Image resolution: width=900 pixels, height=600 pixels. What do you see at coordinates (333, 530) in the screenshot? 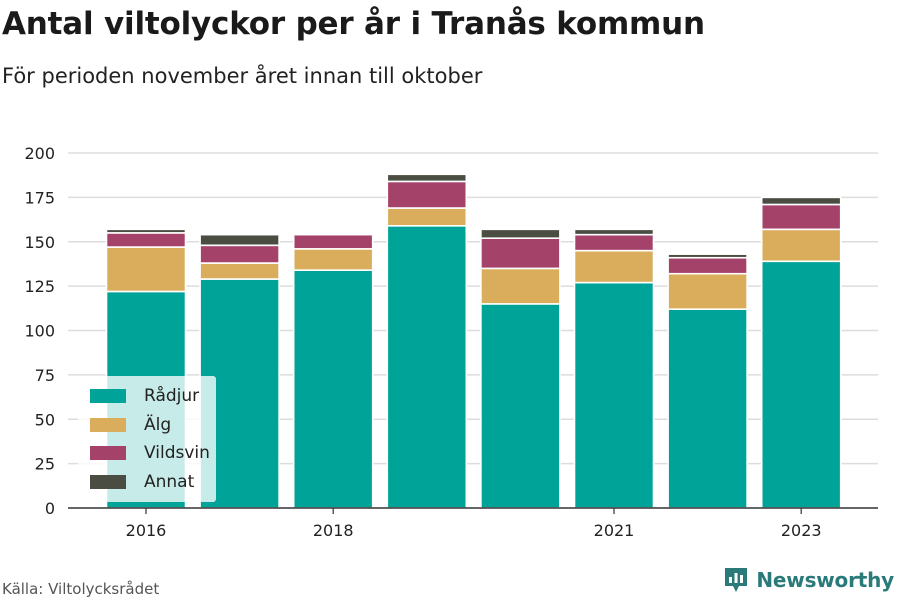
I see `x-tick-label: 2018` at bounding box center [333, 530].